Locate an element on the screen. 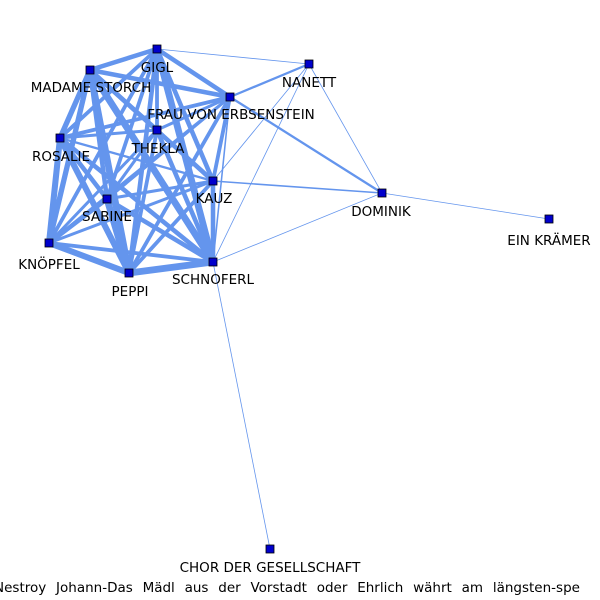 Image resolution: width=600 pixels, height=600 pixels. node-dominik is located at coordinates (382, 193).